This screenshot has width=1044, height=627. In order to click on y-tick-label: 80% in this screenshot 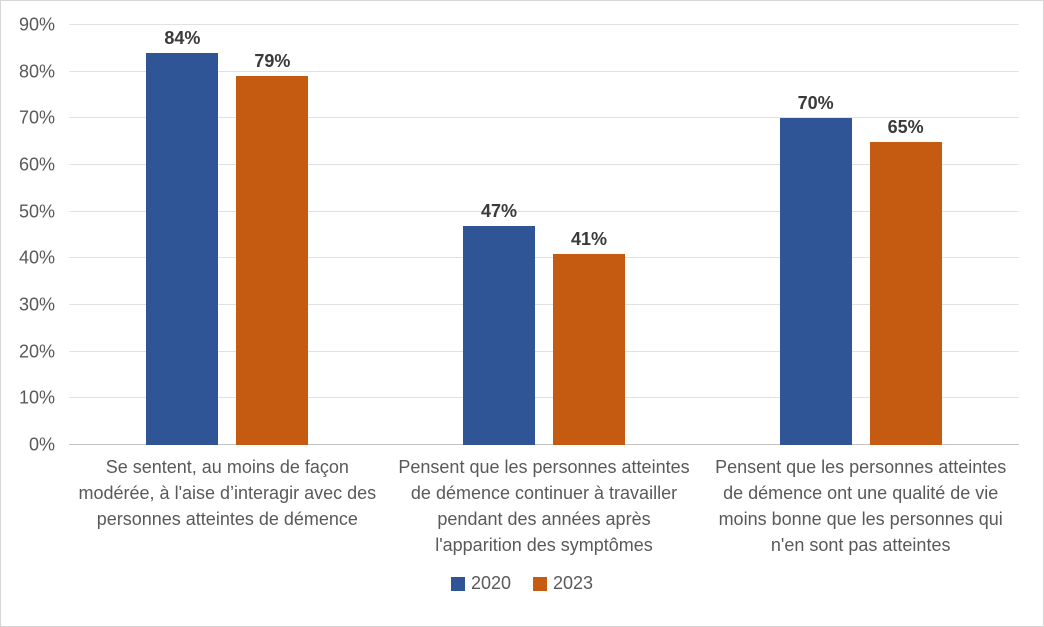, I will do `click(36, 71)`.